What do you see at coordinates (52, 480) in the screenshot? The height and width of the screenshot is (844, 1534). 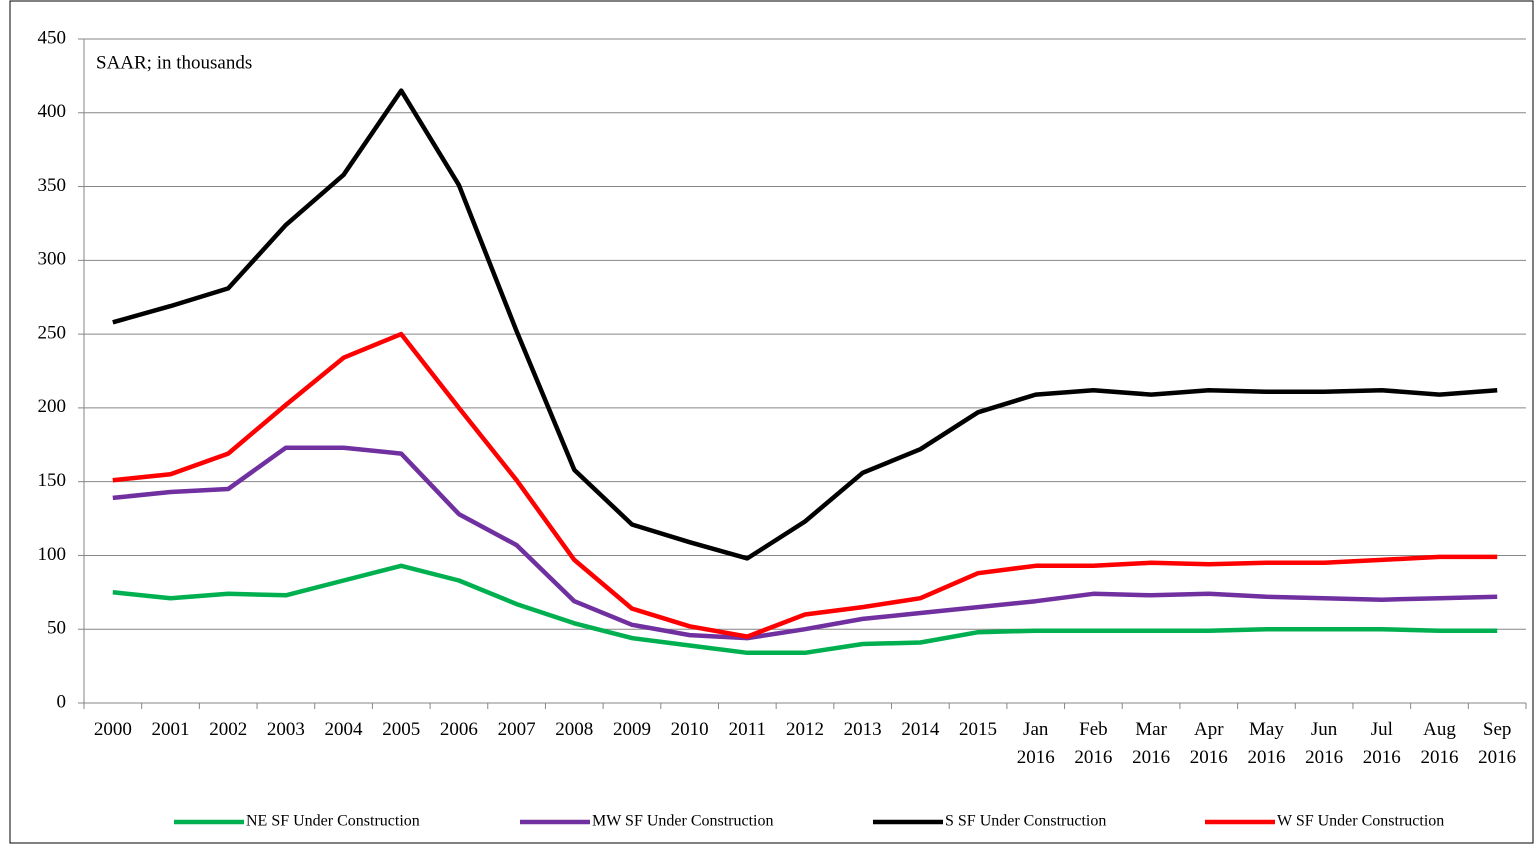 I see `y-tick-label: 150` at bounding box center [52, 480].